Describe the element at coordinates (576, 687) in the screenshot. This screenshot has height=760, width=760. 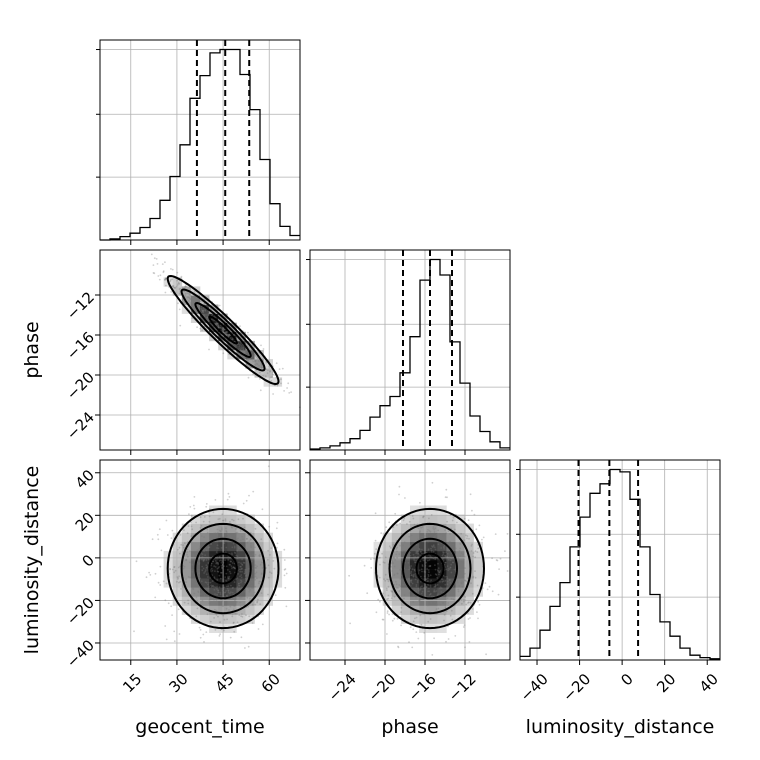
I see `x-tick-label: −20` at that location.